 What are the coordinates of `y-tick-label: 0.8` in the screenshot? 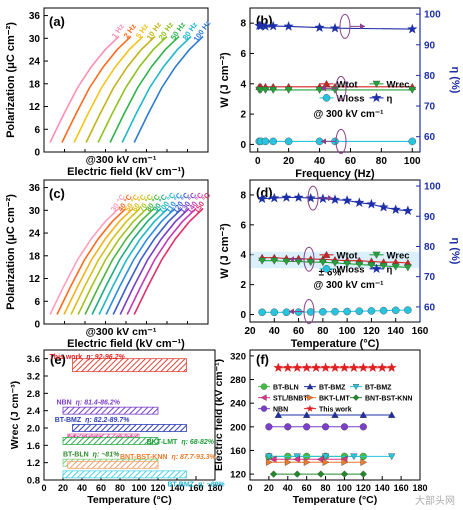 It's located at (33, 481).